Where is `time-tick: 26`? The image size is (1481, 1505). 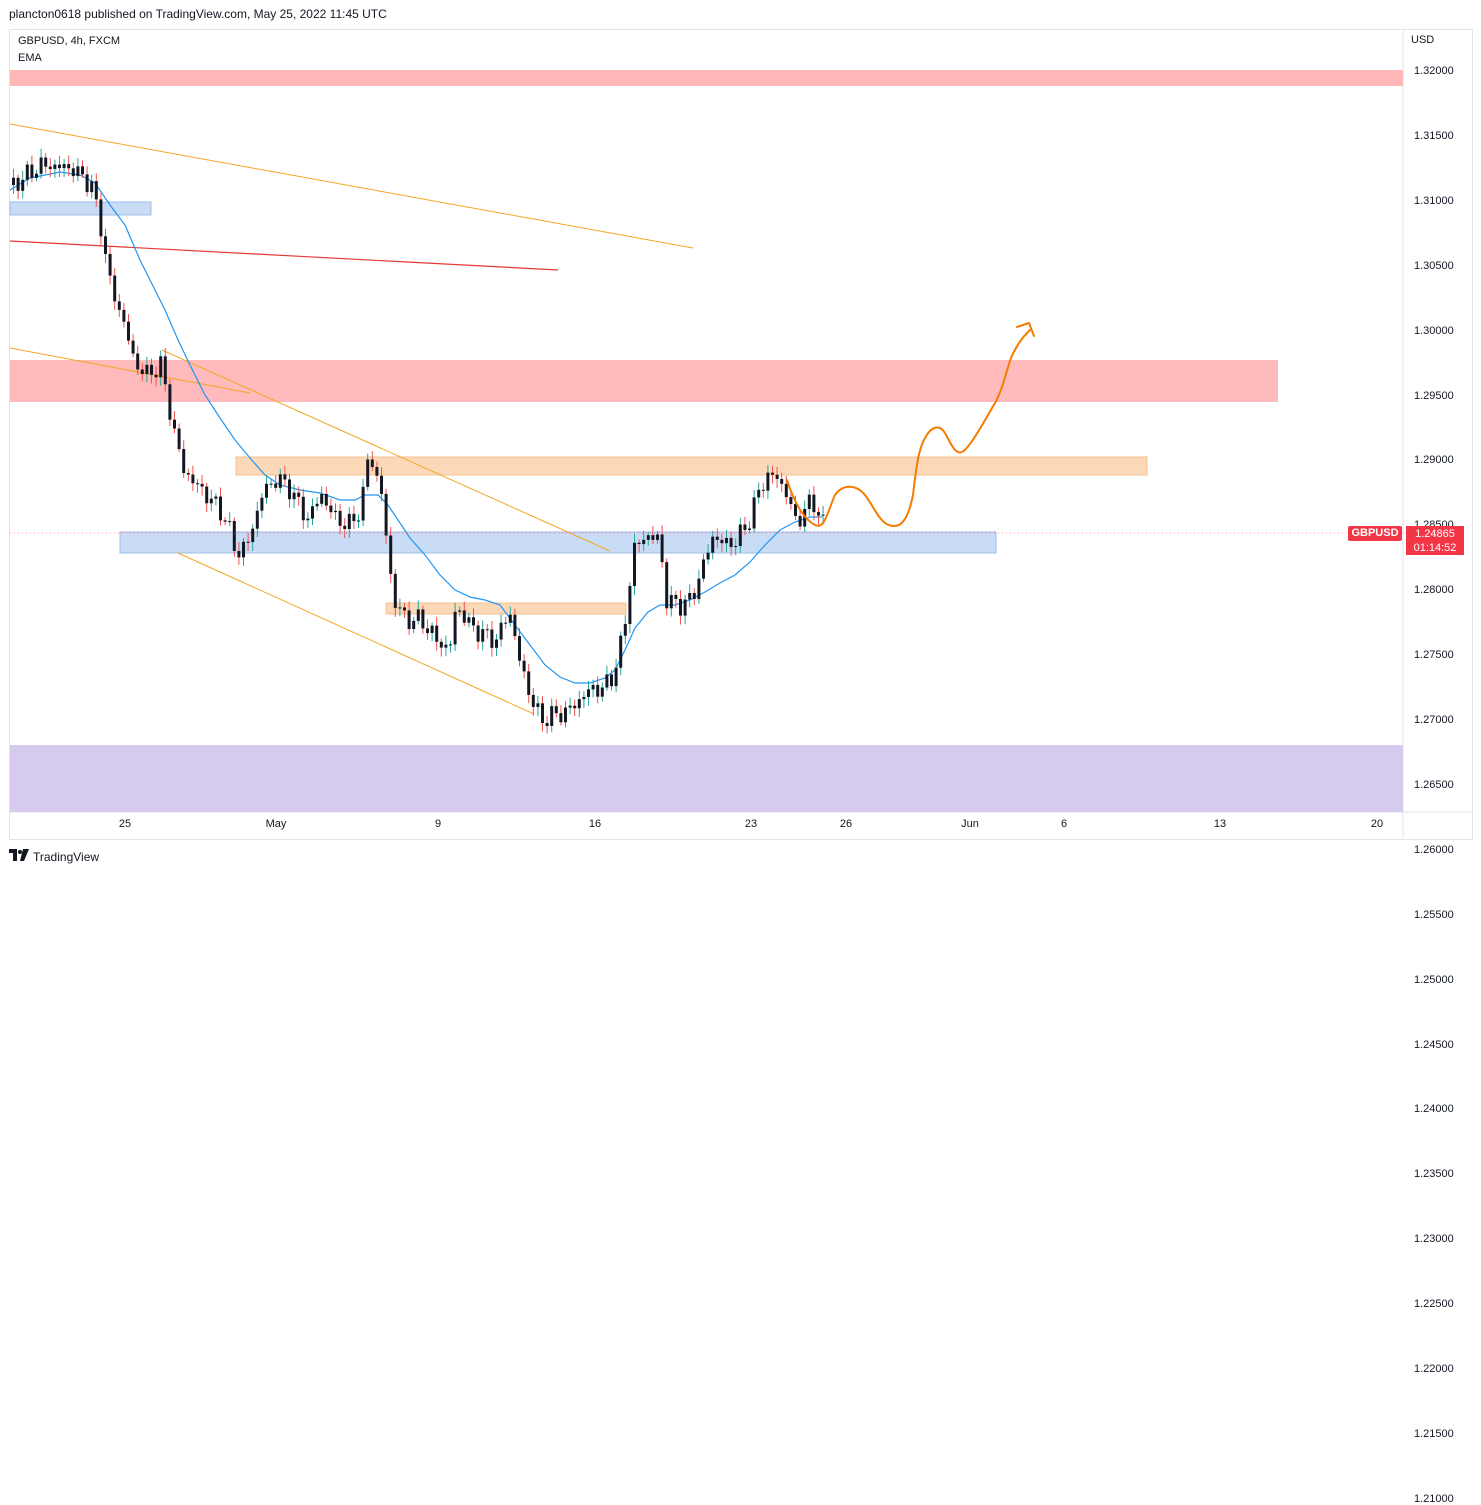 time-tick: 26 is located at coordinates (846, 824).